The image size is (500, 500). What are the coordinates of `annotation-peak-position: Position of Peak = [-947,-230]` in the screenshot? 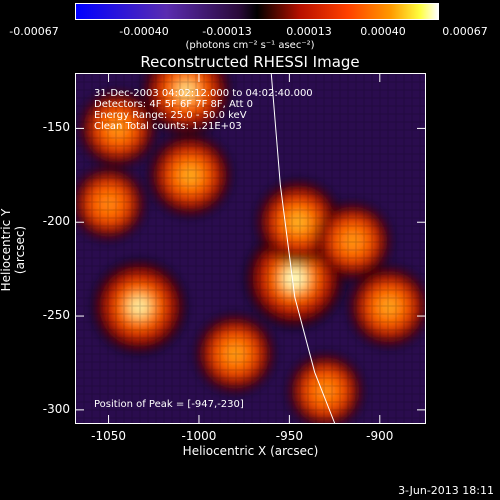 It's located at (169, 404).